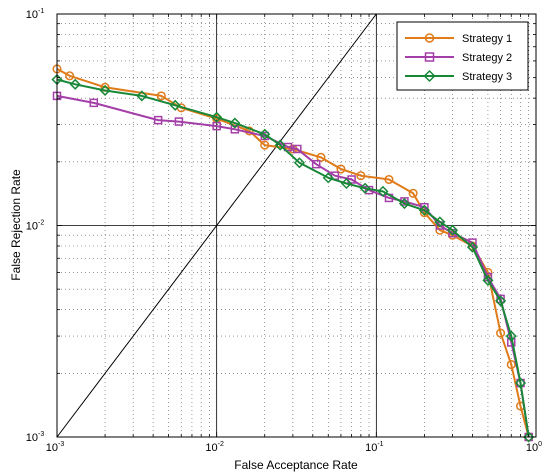 The height and width of the screenshot is (475, 553). What do you see at coordinates (41, 11) in the screenshot?
I see `y-tick-label-exponent: -1` at bounding box center [41, 11].